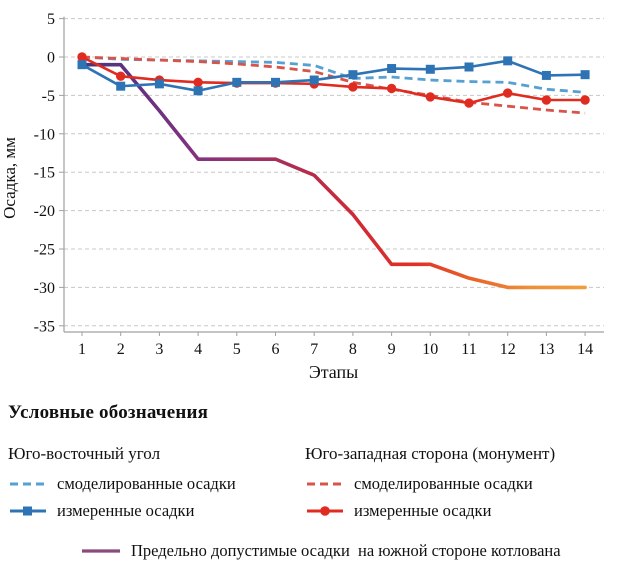 The width and height of the screenshot is (617, 574). I want to click on legend-column-title: Юго-западная сторона (монумент), so click(430, 453).